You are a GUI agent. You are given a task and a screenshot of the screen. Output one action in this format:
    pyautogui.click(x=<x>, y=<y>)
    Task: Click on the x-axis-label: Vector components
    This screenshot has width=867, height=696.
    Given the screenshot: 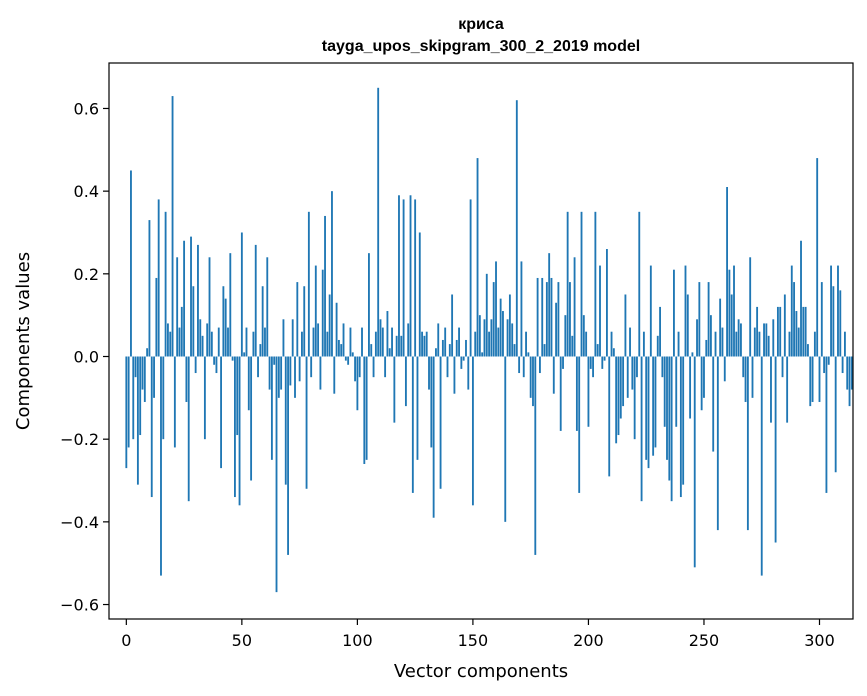 What is the action you would take?
    pyautogui.click(x=481, y=671)
    